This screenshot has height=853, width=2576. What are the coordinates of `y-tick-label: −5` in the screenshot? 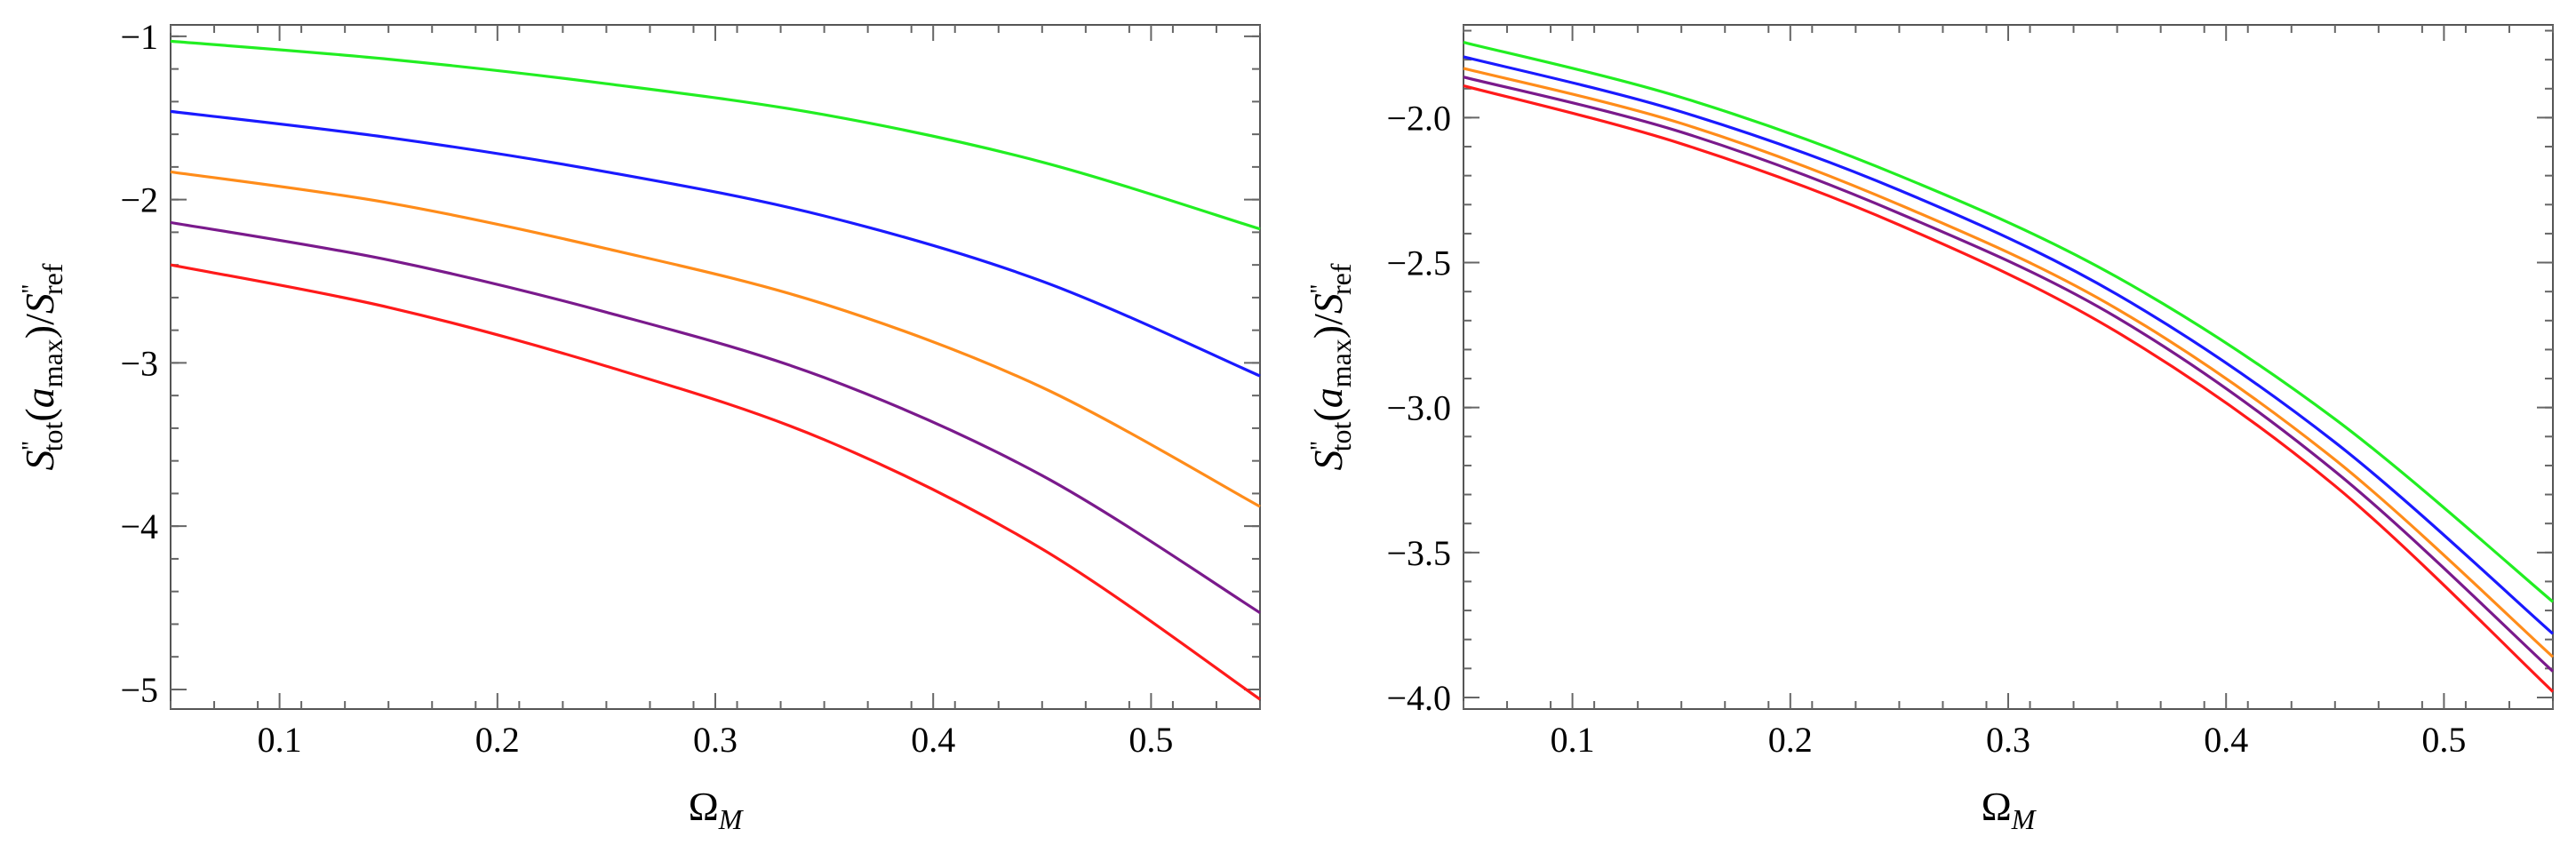 It's located at (139, 690).